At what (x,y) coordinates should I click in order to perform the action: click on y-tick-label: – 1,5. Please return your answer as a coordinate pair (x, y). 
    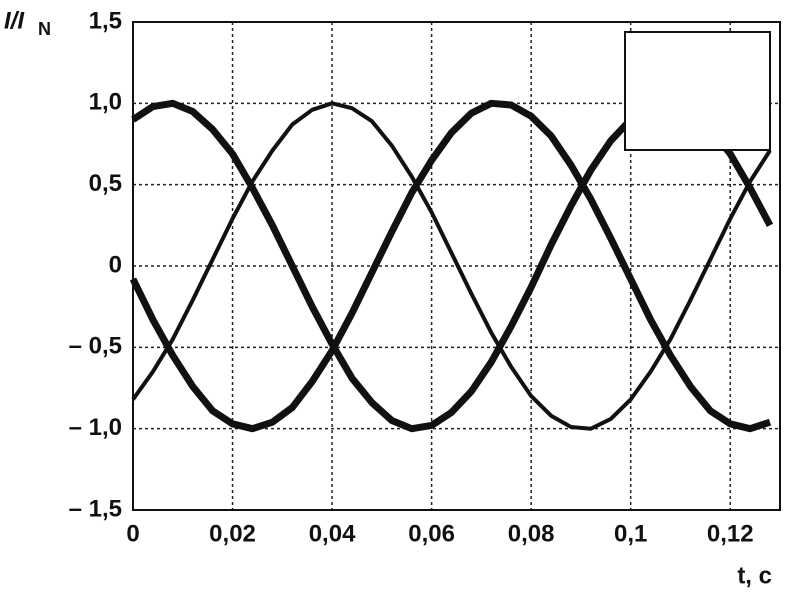
    Looking at the image, I should click on (95, 508).